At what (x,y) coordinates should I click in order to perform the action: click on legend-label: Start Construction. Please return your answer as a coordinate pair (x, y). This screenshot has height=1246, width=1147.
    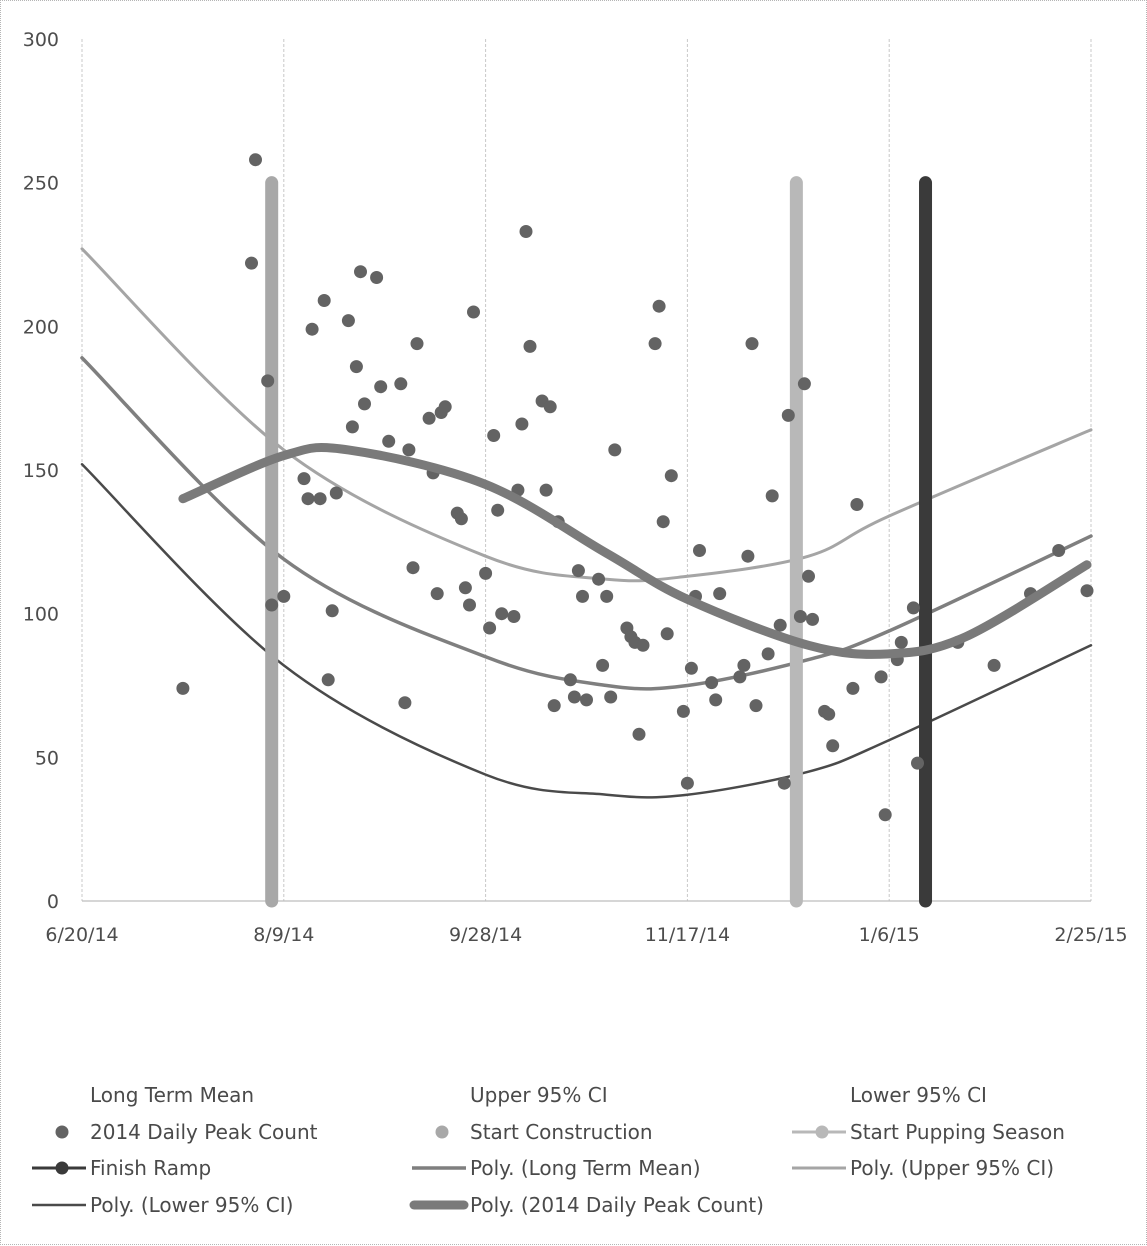
    Looking at the image, I should click on (561, 1132).